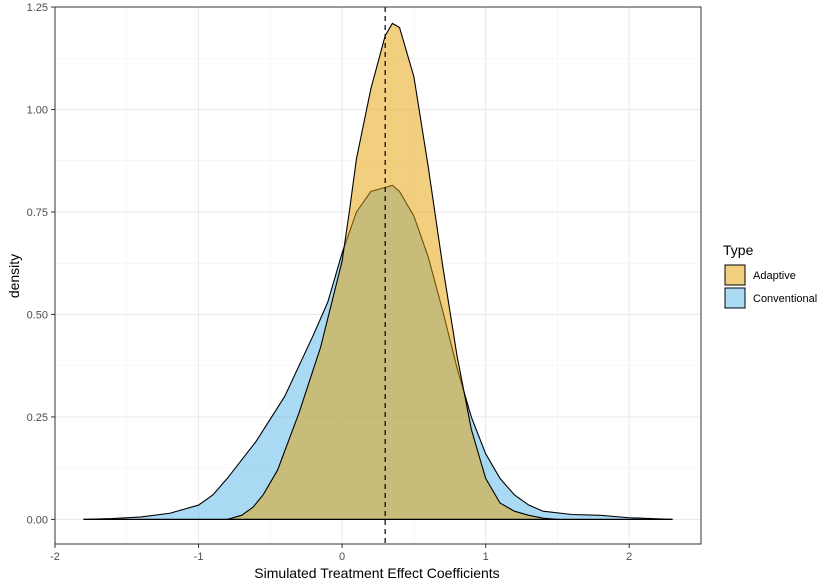  What do you see at coordinates (774, 276) in the screenshot?
I see `legend-label-adaptive: Adaptive` at bounding box center [774, 276].